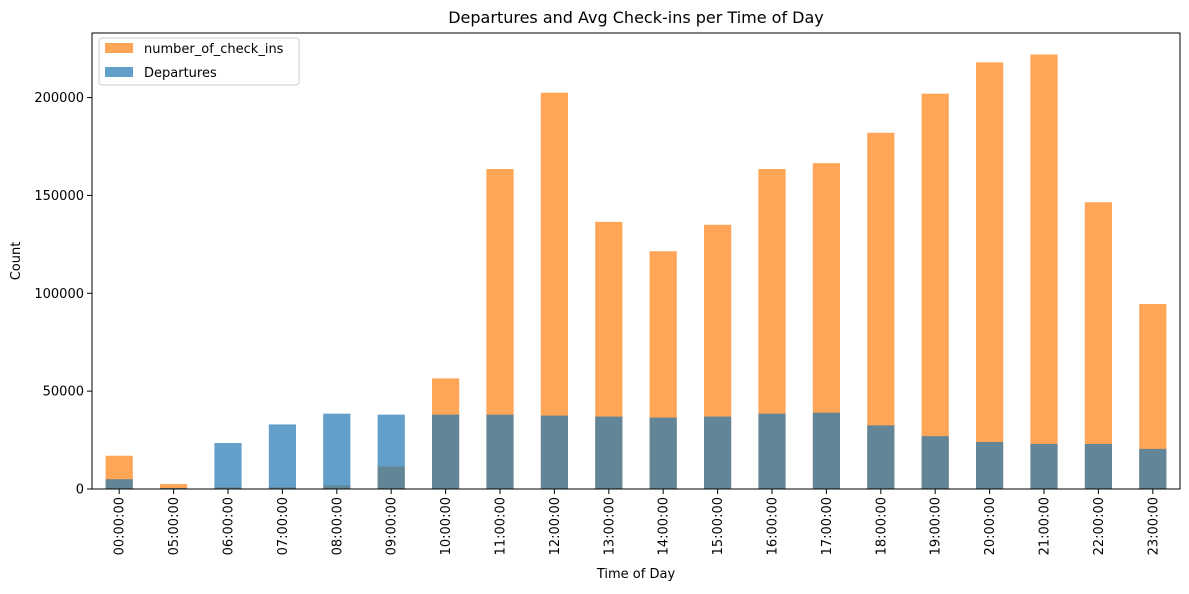 Image resolution: width=1189 pixels, height=594 pixels. What do you see at coordinates (636, 450) in the screenshot?
I see `series-departures` at bounding box center [636, 450].